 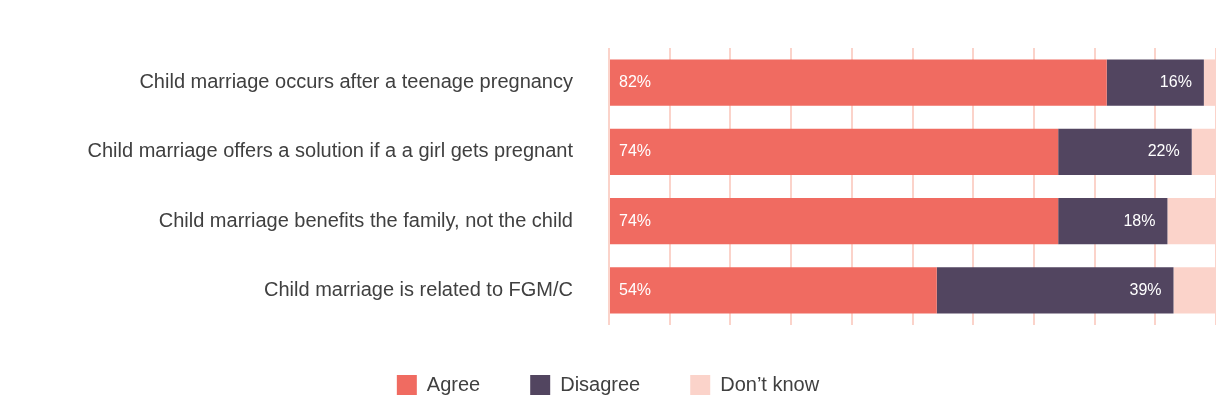 What do you see at coordinates (365, 219) in the screenshot?
I see `y-tick-label: Child marriage benefits the family, not the child` at bounding box center [365, 219].